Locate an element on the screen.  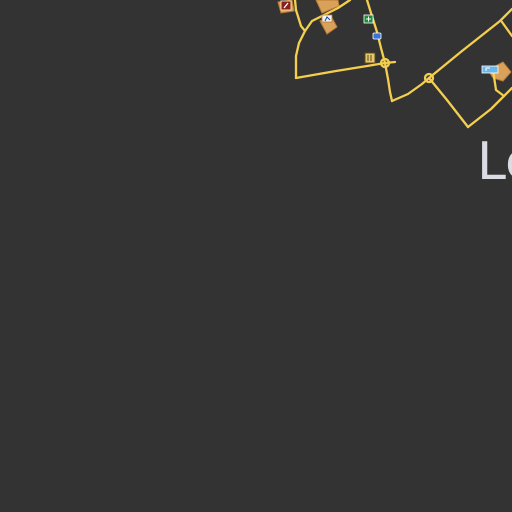
pharmacy-icon is located at coordinates (368, 19).